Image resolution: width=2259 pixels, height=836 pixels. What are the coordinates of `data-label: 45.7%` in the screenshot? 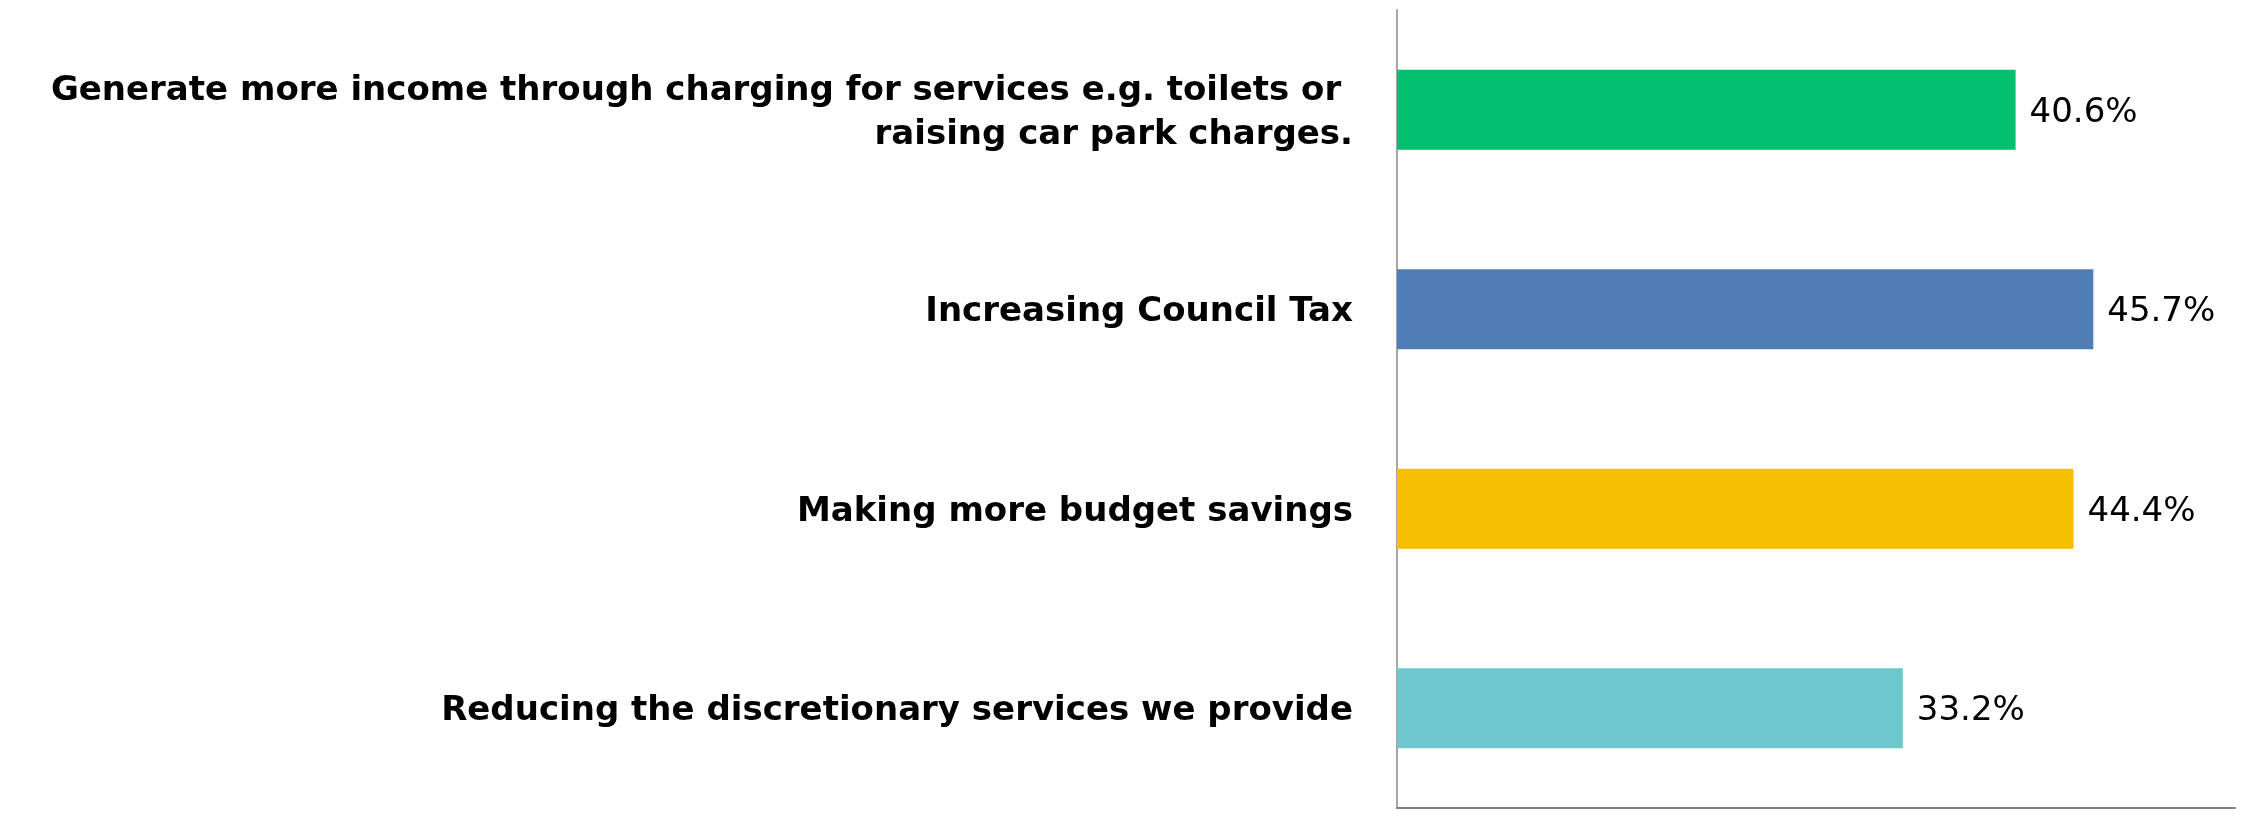 It's located at (2161, 309).